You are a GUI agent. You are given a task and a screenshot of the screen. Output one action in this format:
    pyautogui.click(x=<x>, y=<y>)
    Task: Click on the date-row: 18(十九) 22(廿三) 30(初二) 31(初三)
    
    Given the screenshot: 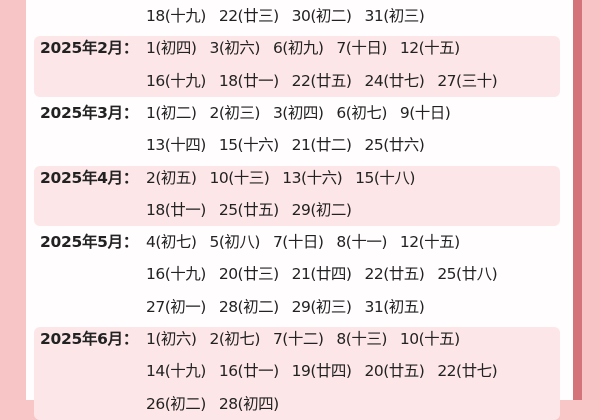 What is the action you would take?
    pyautogui.click(x=300, y=16)
    